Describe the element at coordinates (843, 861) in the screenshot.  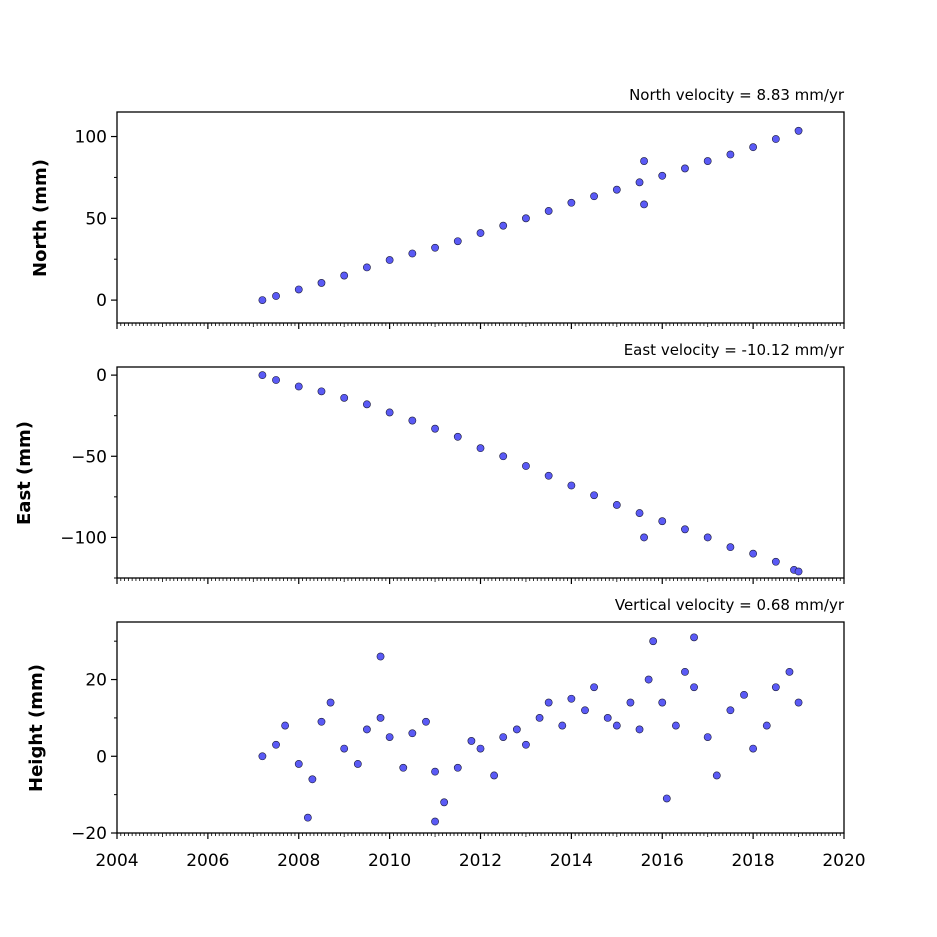
I see `height-x-tick-label: 2020` at that location.